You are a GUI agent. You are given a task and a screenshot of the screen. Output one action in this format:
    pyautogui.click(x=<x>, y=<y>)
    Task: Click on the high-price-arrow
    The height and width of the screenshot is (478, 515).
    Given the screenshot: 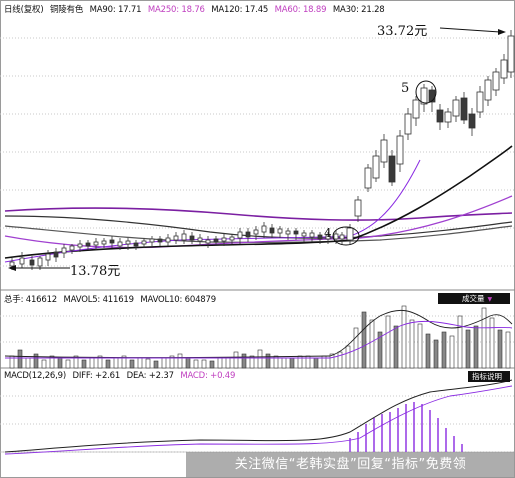 What is the action you would take?
    pyautogui.click(x=472, y=31)
    